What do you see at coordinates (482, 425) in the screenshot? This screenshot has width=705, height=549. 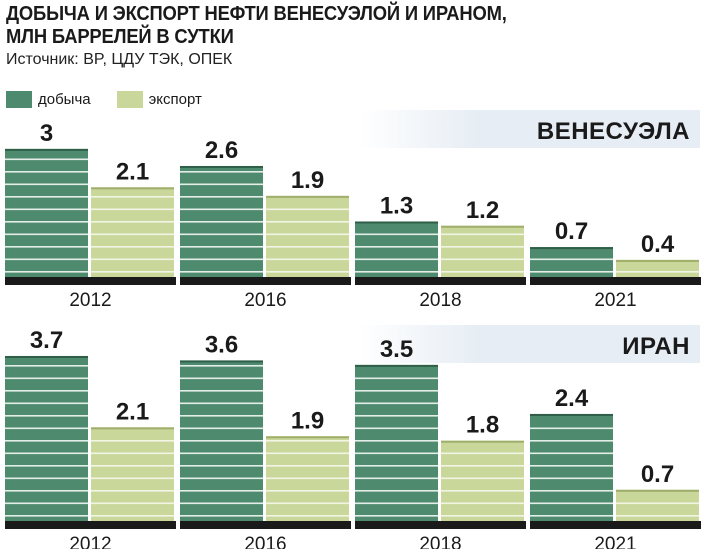 I see `value-label-1-2-1: 1.8` at bounding box center [482, 425].